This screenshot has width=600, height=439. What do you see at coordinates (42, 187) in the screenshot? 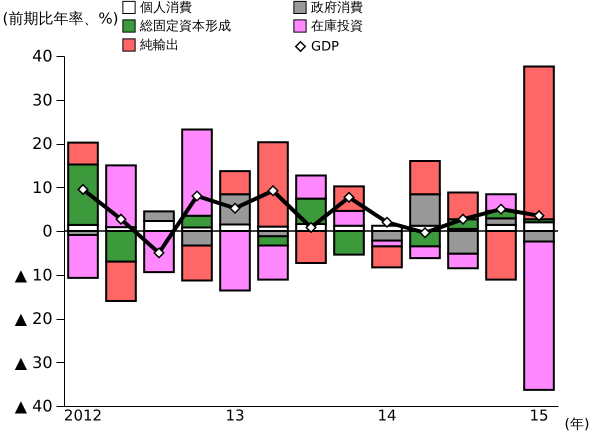
I see `y-tick-label: 10` at bounding box center [42, 187].